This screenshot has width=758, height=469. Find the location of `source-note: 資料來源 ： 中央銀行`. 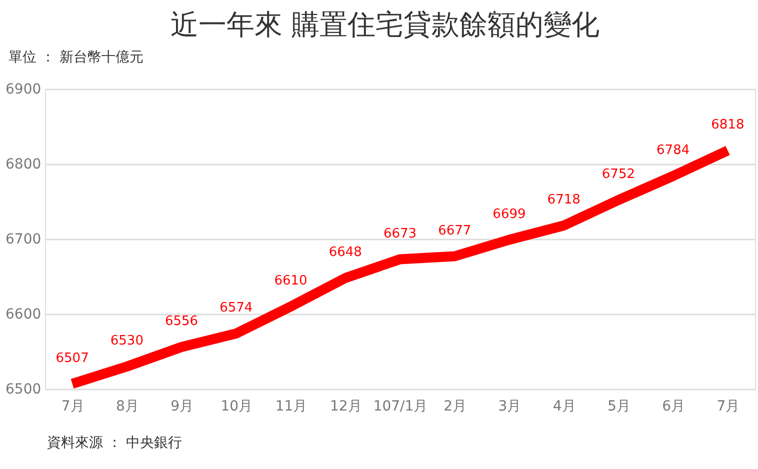

source-note: 資料來源 ： 中央銀行 is located at coordinates (114, 443).